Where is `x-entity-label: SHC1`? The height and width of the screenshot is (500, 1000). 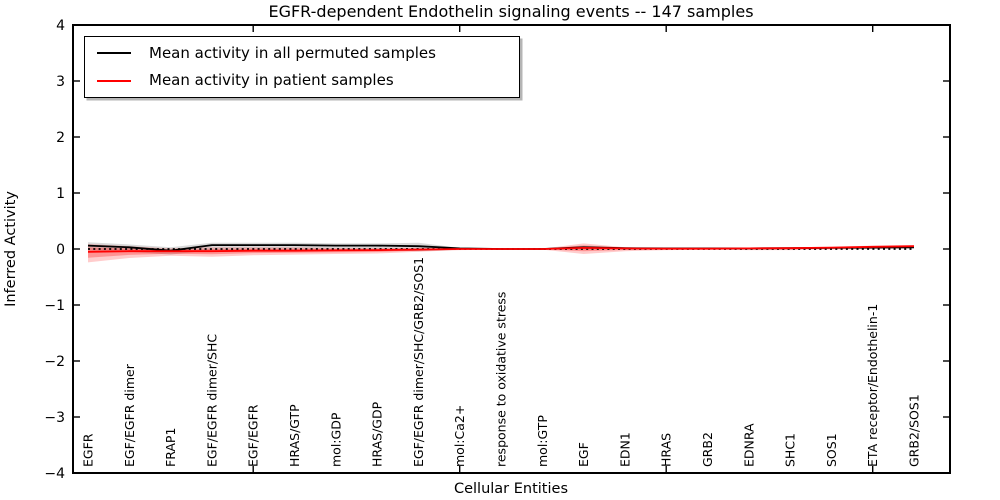 x-entity-label: SHC1 is located at coordinates (790, 450).